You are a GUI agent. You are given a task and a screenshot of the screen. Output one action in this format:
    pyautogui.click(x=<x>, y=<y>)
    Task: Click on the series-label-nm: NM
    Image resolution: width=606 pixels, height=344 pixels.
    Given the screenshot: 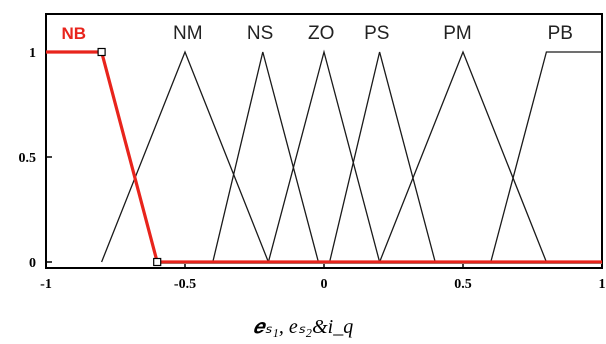 What is the action you would take?
    pyautogui.click(x=188, y=33)
    